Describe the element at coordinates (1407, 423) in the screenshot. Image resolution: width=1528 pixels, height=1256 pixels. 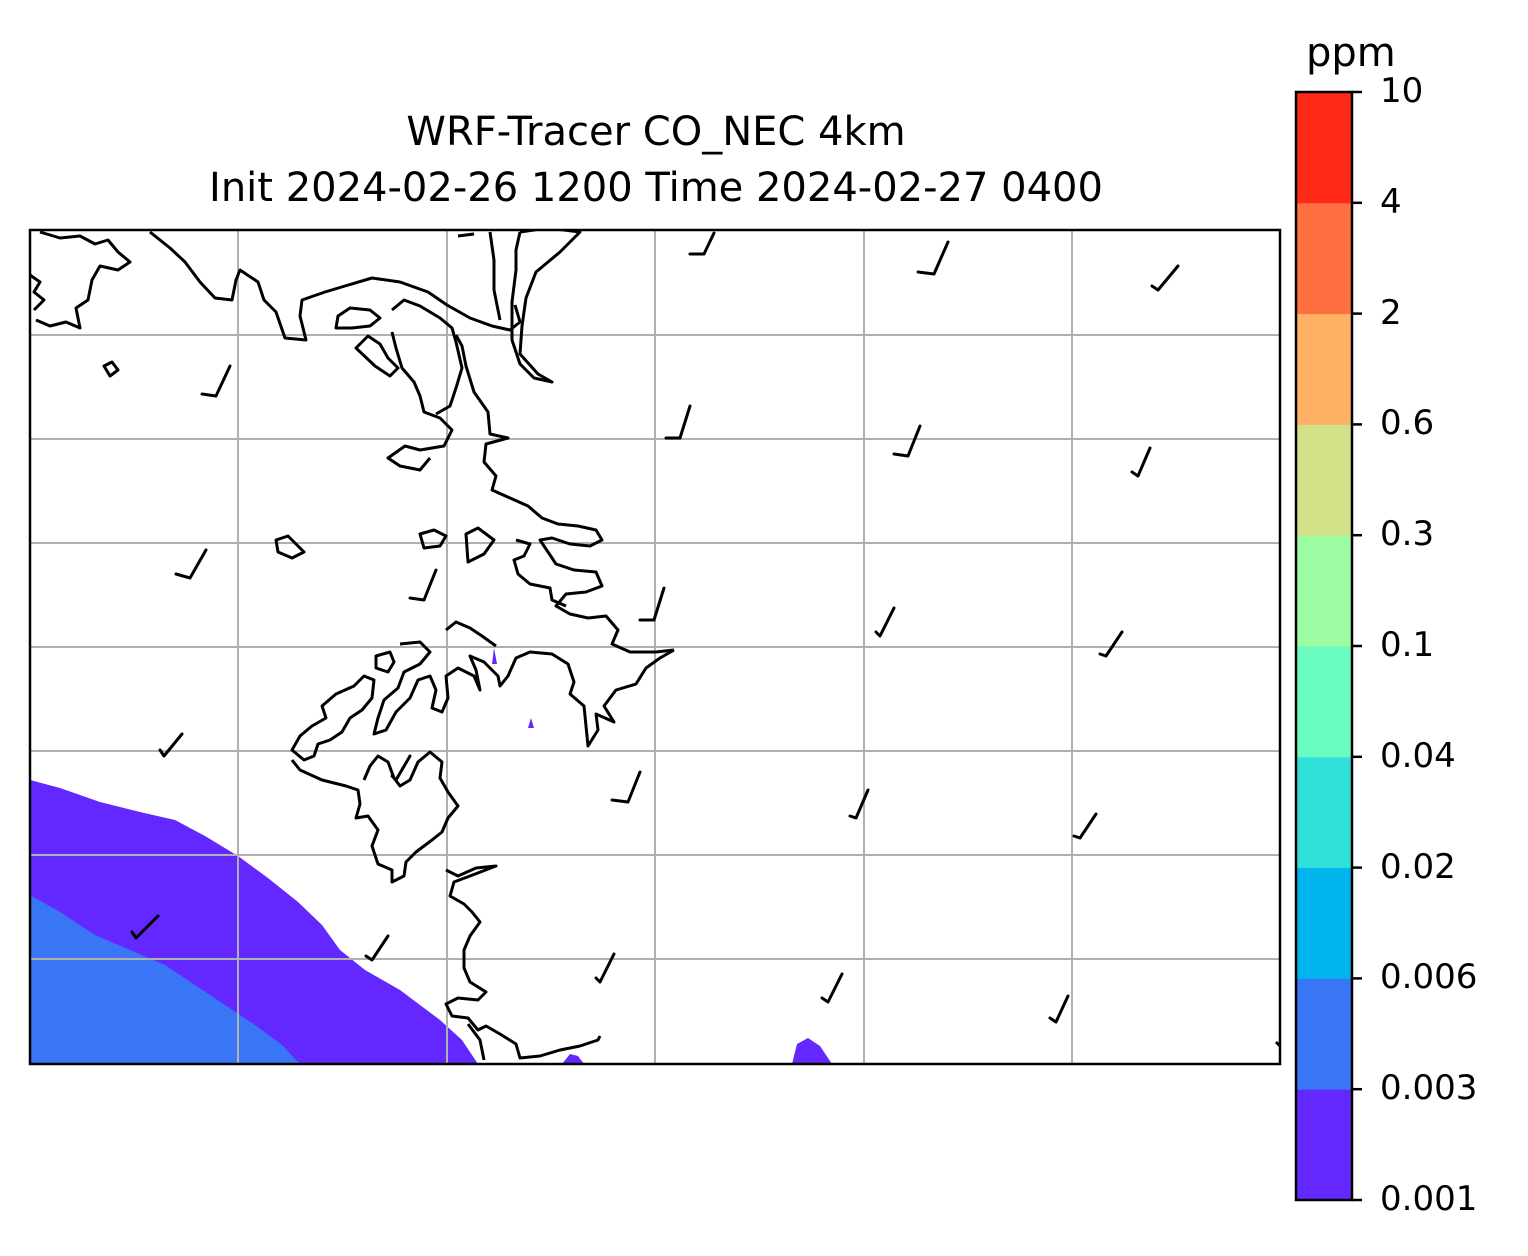
I see `colorbar-tick-label: 0.6` at that location.